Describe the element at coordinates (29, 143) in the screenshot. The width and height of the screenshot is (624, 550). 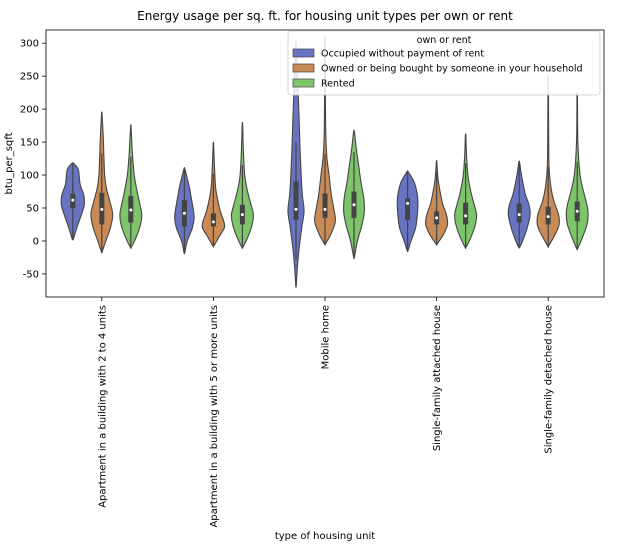
I see `y-tick-label: 150` at that location.